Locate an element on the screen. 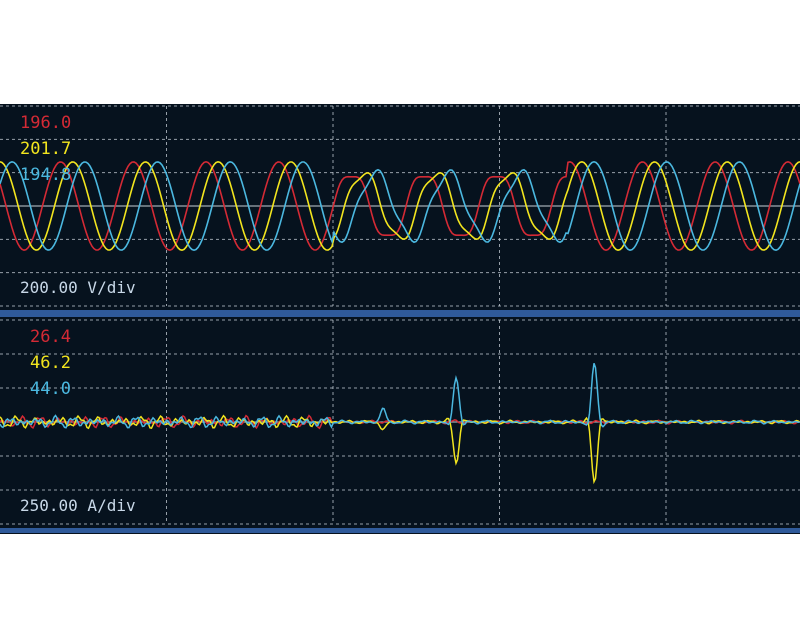 The image size is (800, 640). current-readout-red: 26.4 is located at coordinates (50, 337).